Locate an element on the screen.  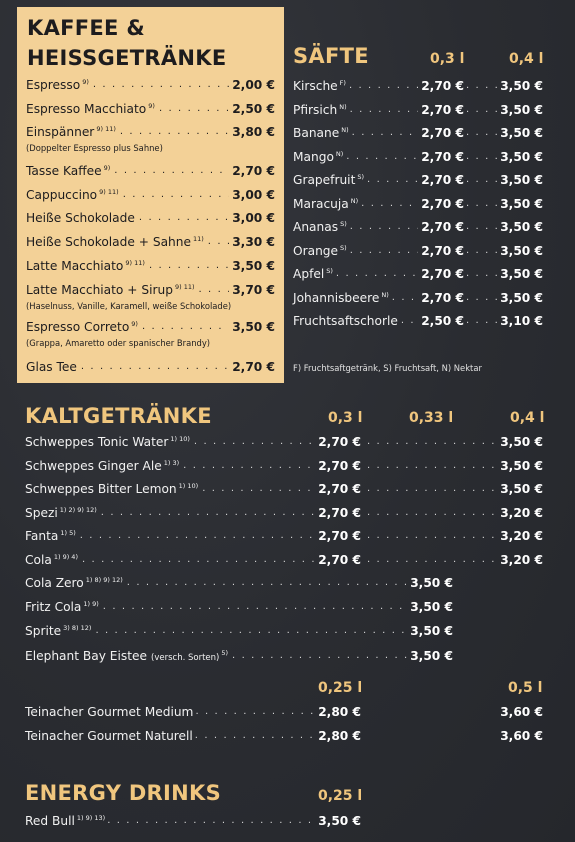
price-03: 2,50 € is located at coordinates (442, 321).